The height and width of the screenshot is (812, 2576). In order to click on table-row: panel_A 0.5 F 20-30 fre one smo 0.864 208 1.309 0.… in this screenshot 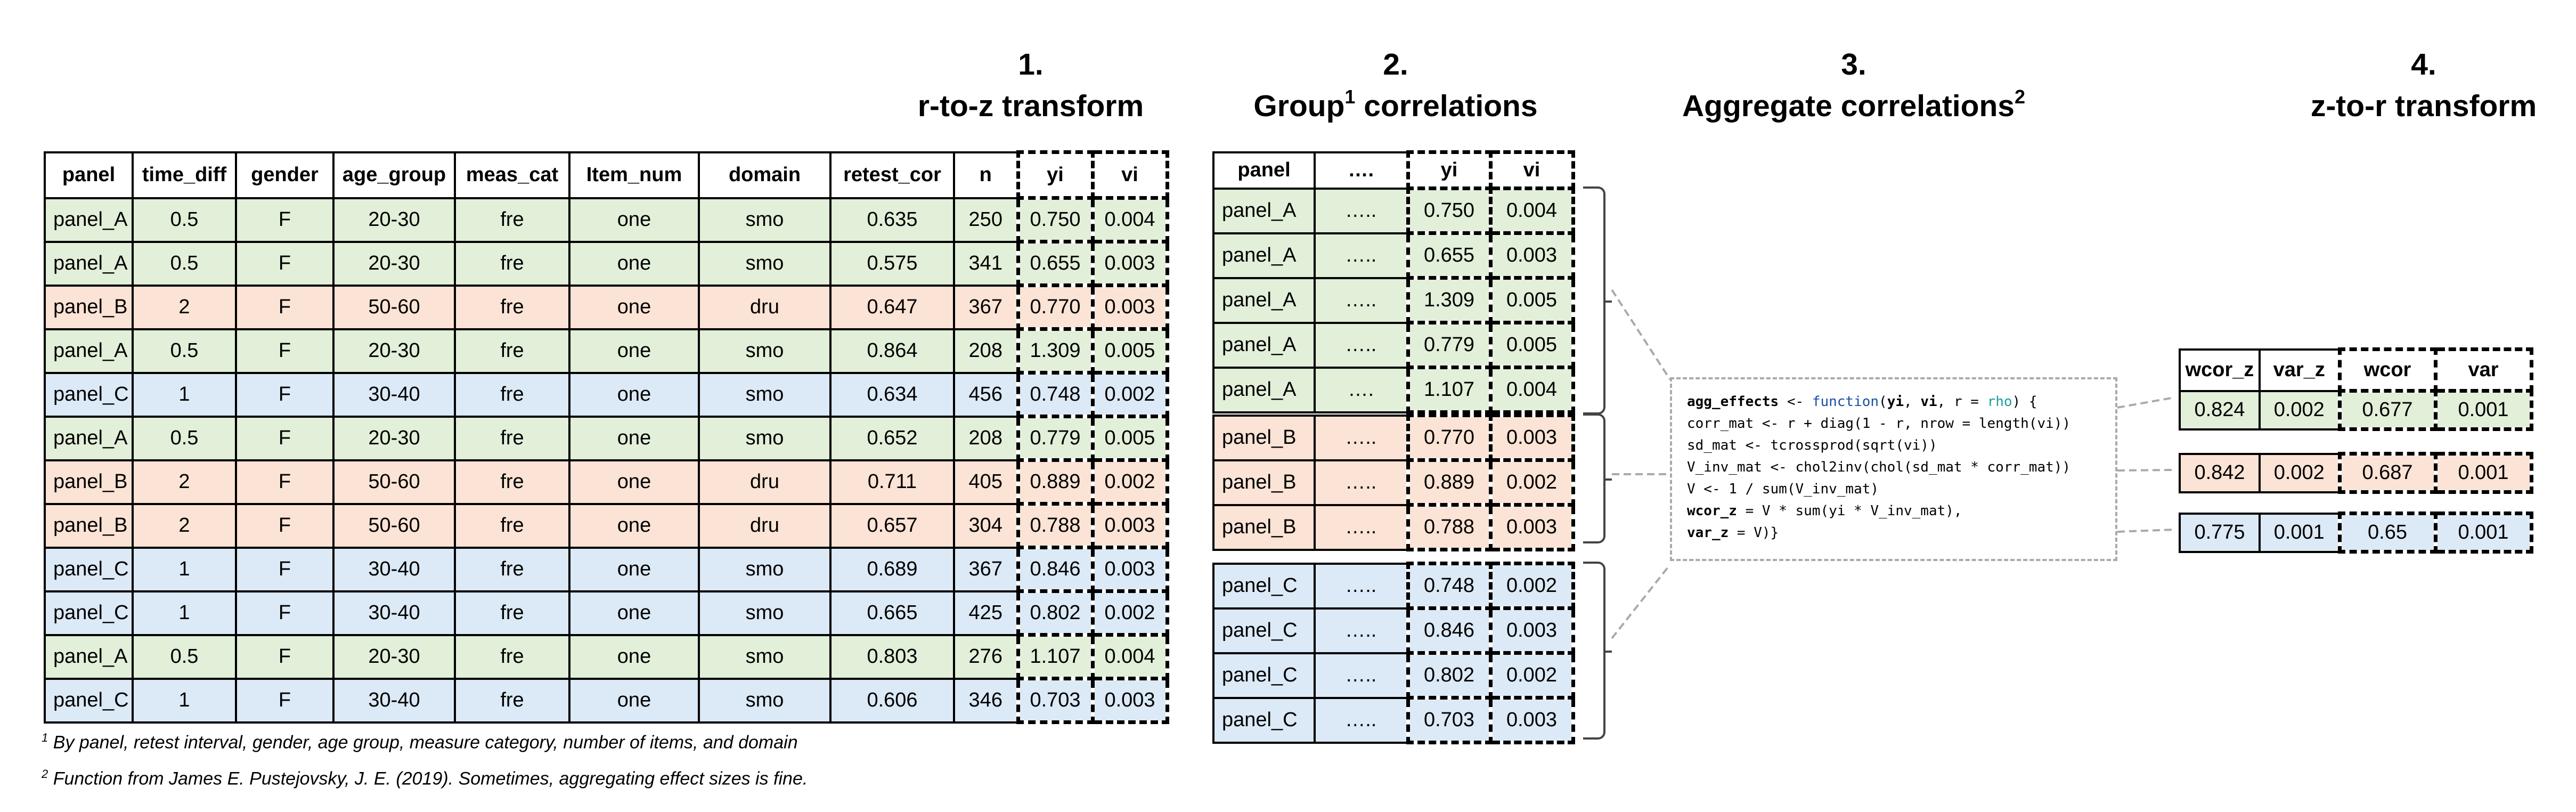, I will do `click(606, 351)`.